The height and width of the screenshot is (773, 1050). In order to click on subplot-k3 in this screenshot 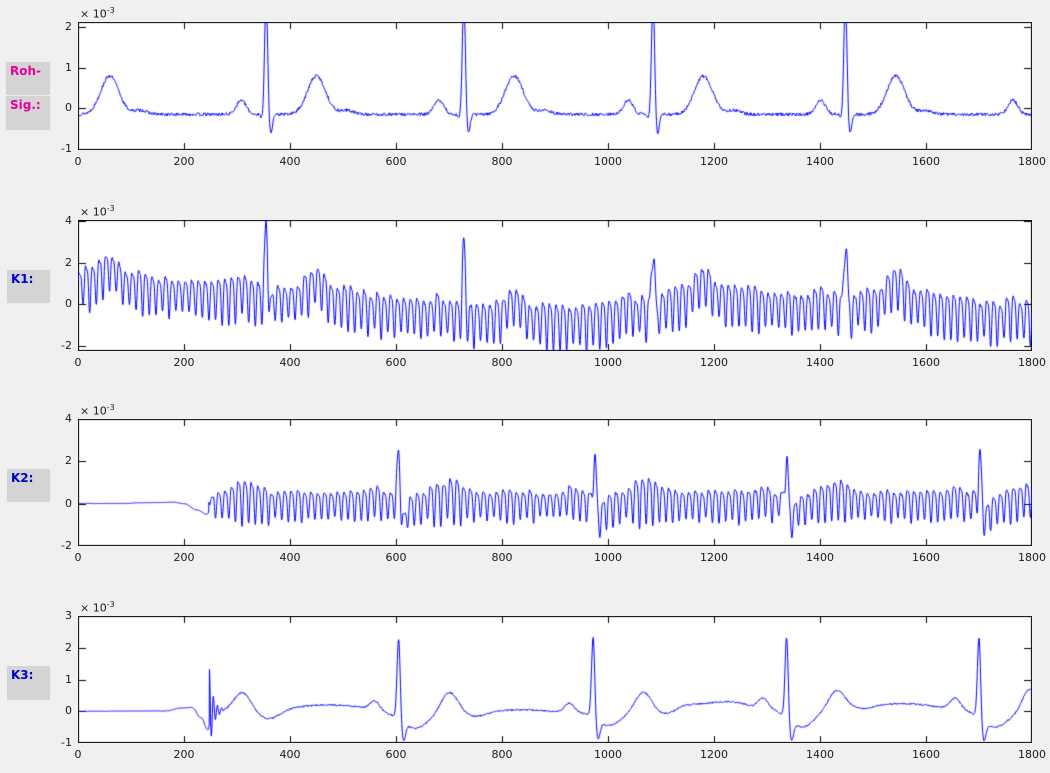, I will do `click(555, 679)`.